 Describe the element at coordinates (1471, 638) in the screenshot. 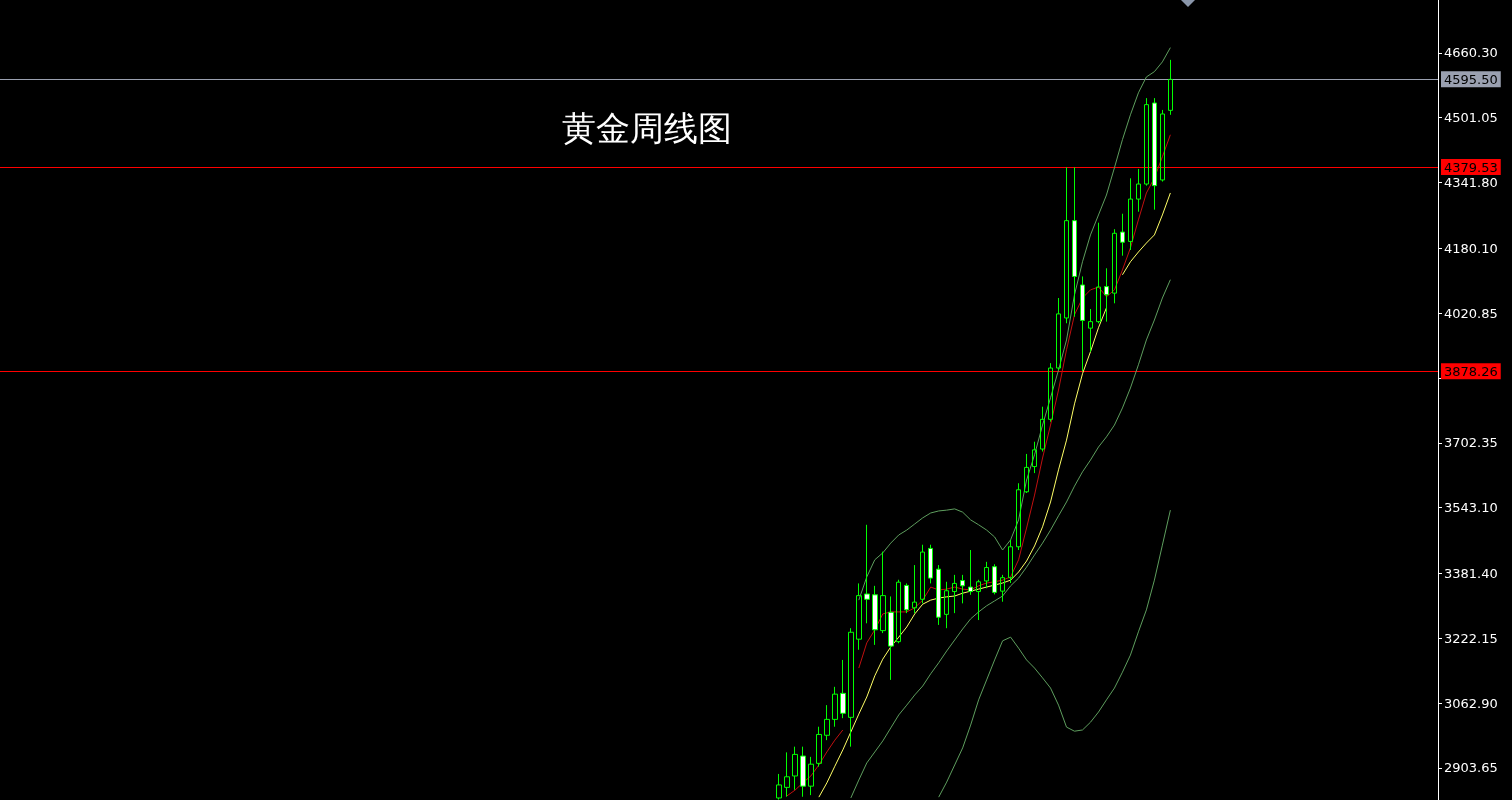

I see `y-tick-label: 3222.15` at that location.